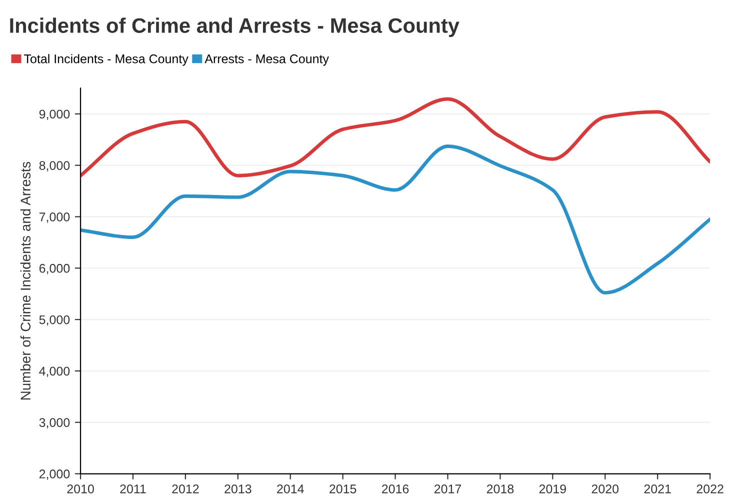 The width and height of the screenshot is (732, 504). What do you see at coordinates (54, 423) in the screenshot?
I see `y-tick-label: 3,000` at bounding box center [54, 423].